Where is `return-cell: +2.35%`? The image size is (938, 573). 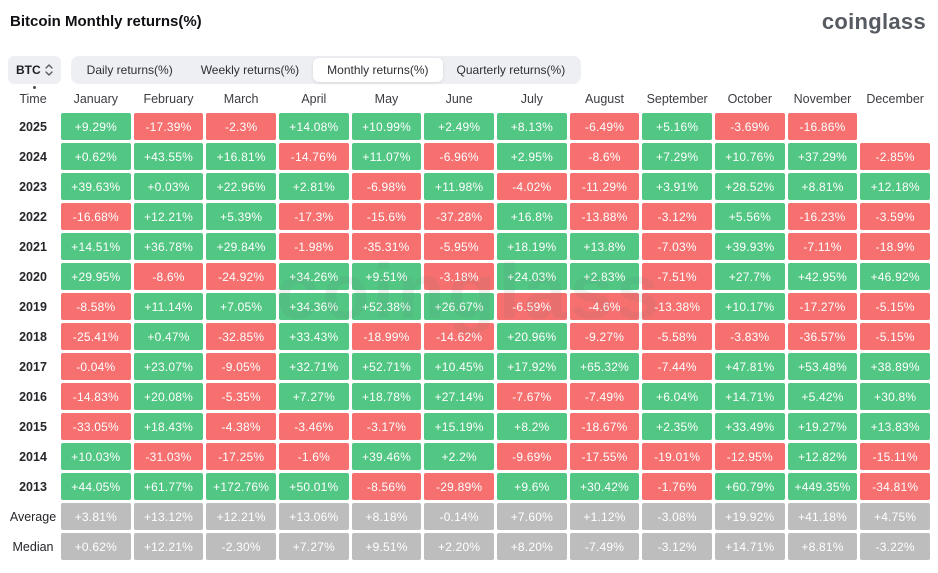 return-cell: +2.35% is located at coordinates (677, 426).